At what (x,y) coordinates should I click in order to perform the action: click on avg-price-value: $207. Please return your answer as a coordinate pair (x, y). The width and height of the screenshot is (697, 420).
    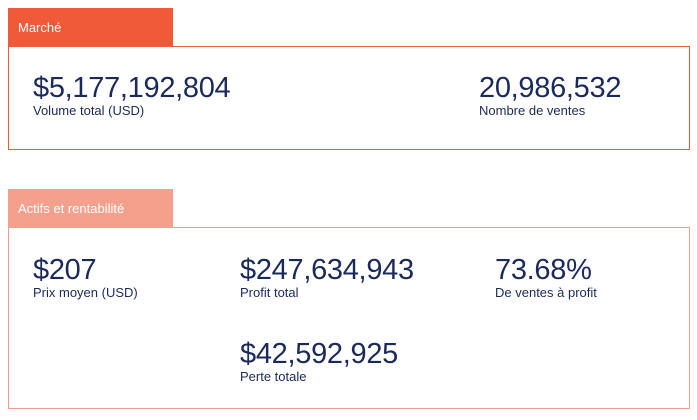
    Looking at the image, I should click on (65, 270).